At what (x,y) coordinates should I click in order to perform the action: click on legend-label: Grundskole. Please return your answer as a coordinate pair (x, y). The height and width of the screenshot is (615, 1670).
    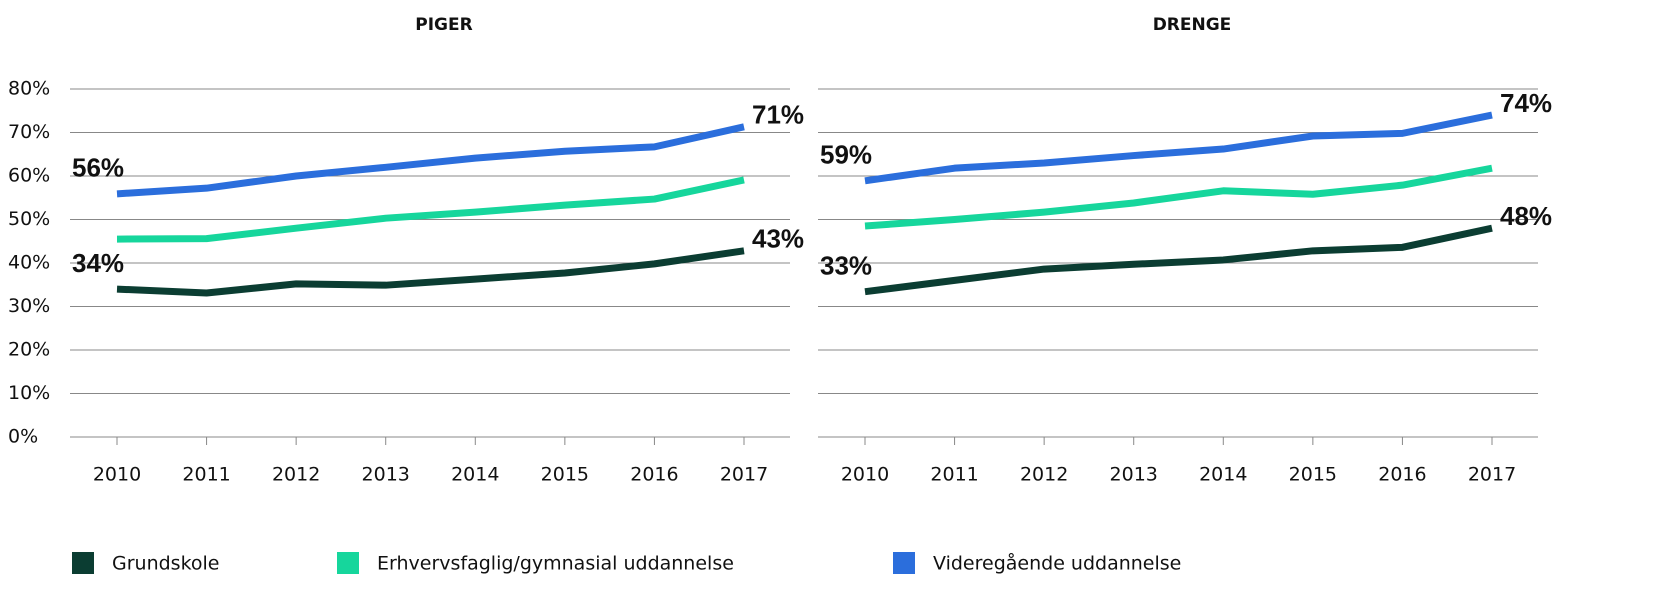
    Looking at the image, I should click on (166, 564).